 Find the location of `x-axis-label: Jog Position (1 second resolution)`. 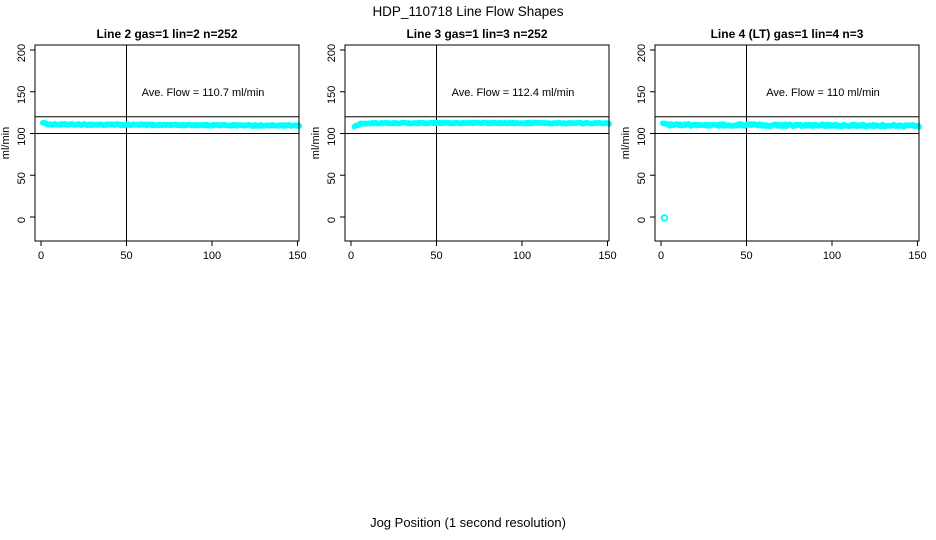

x-axis-label: Jog Position (1 second resolution) is located at coordinates (468, 522).